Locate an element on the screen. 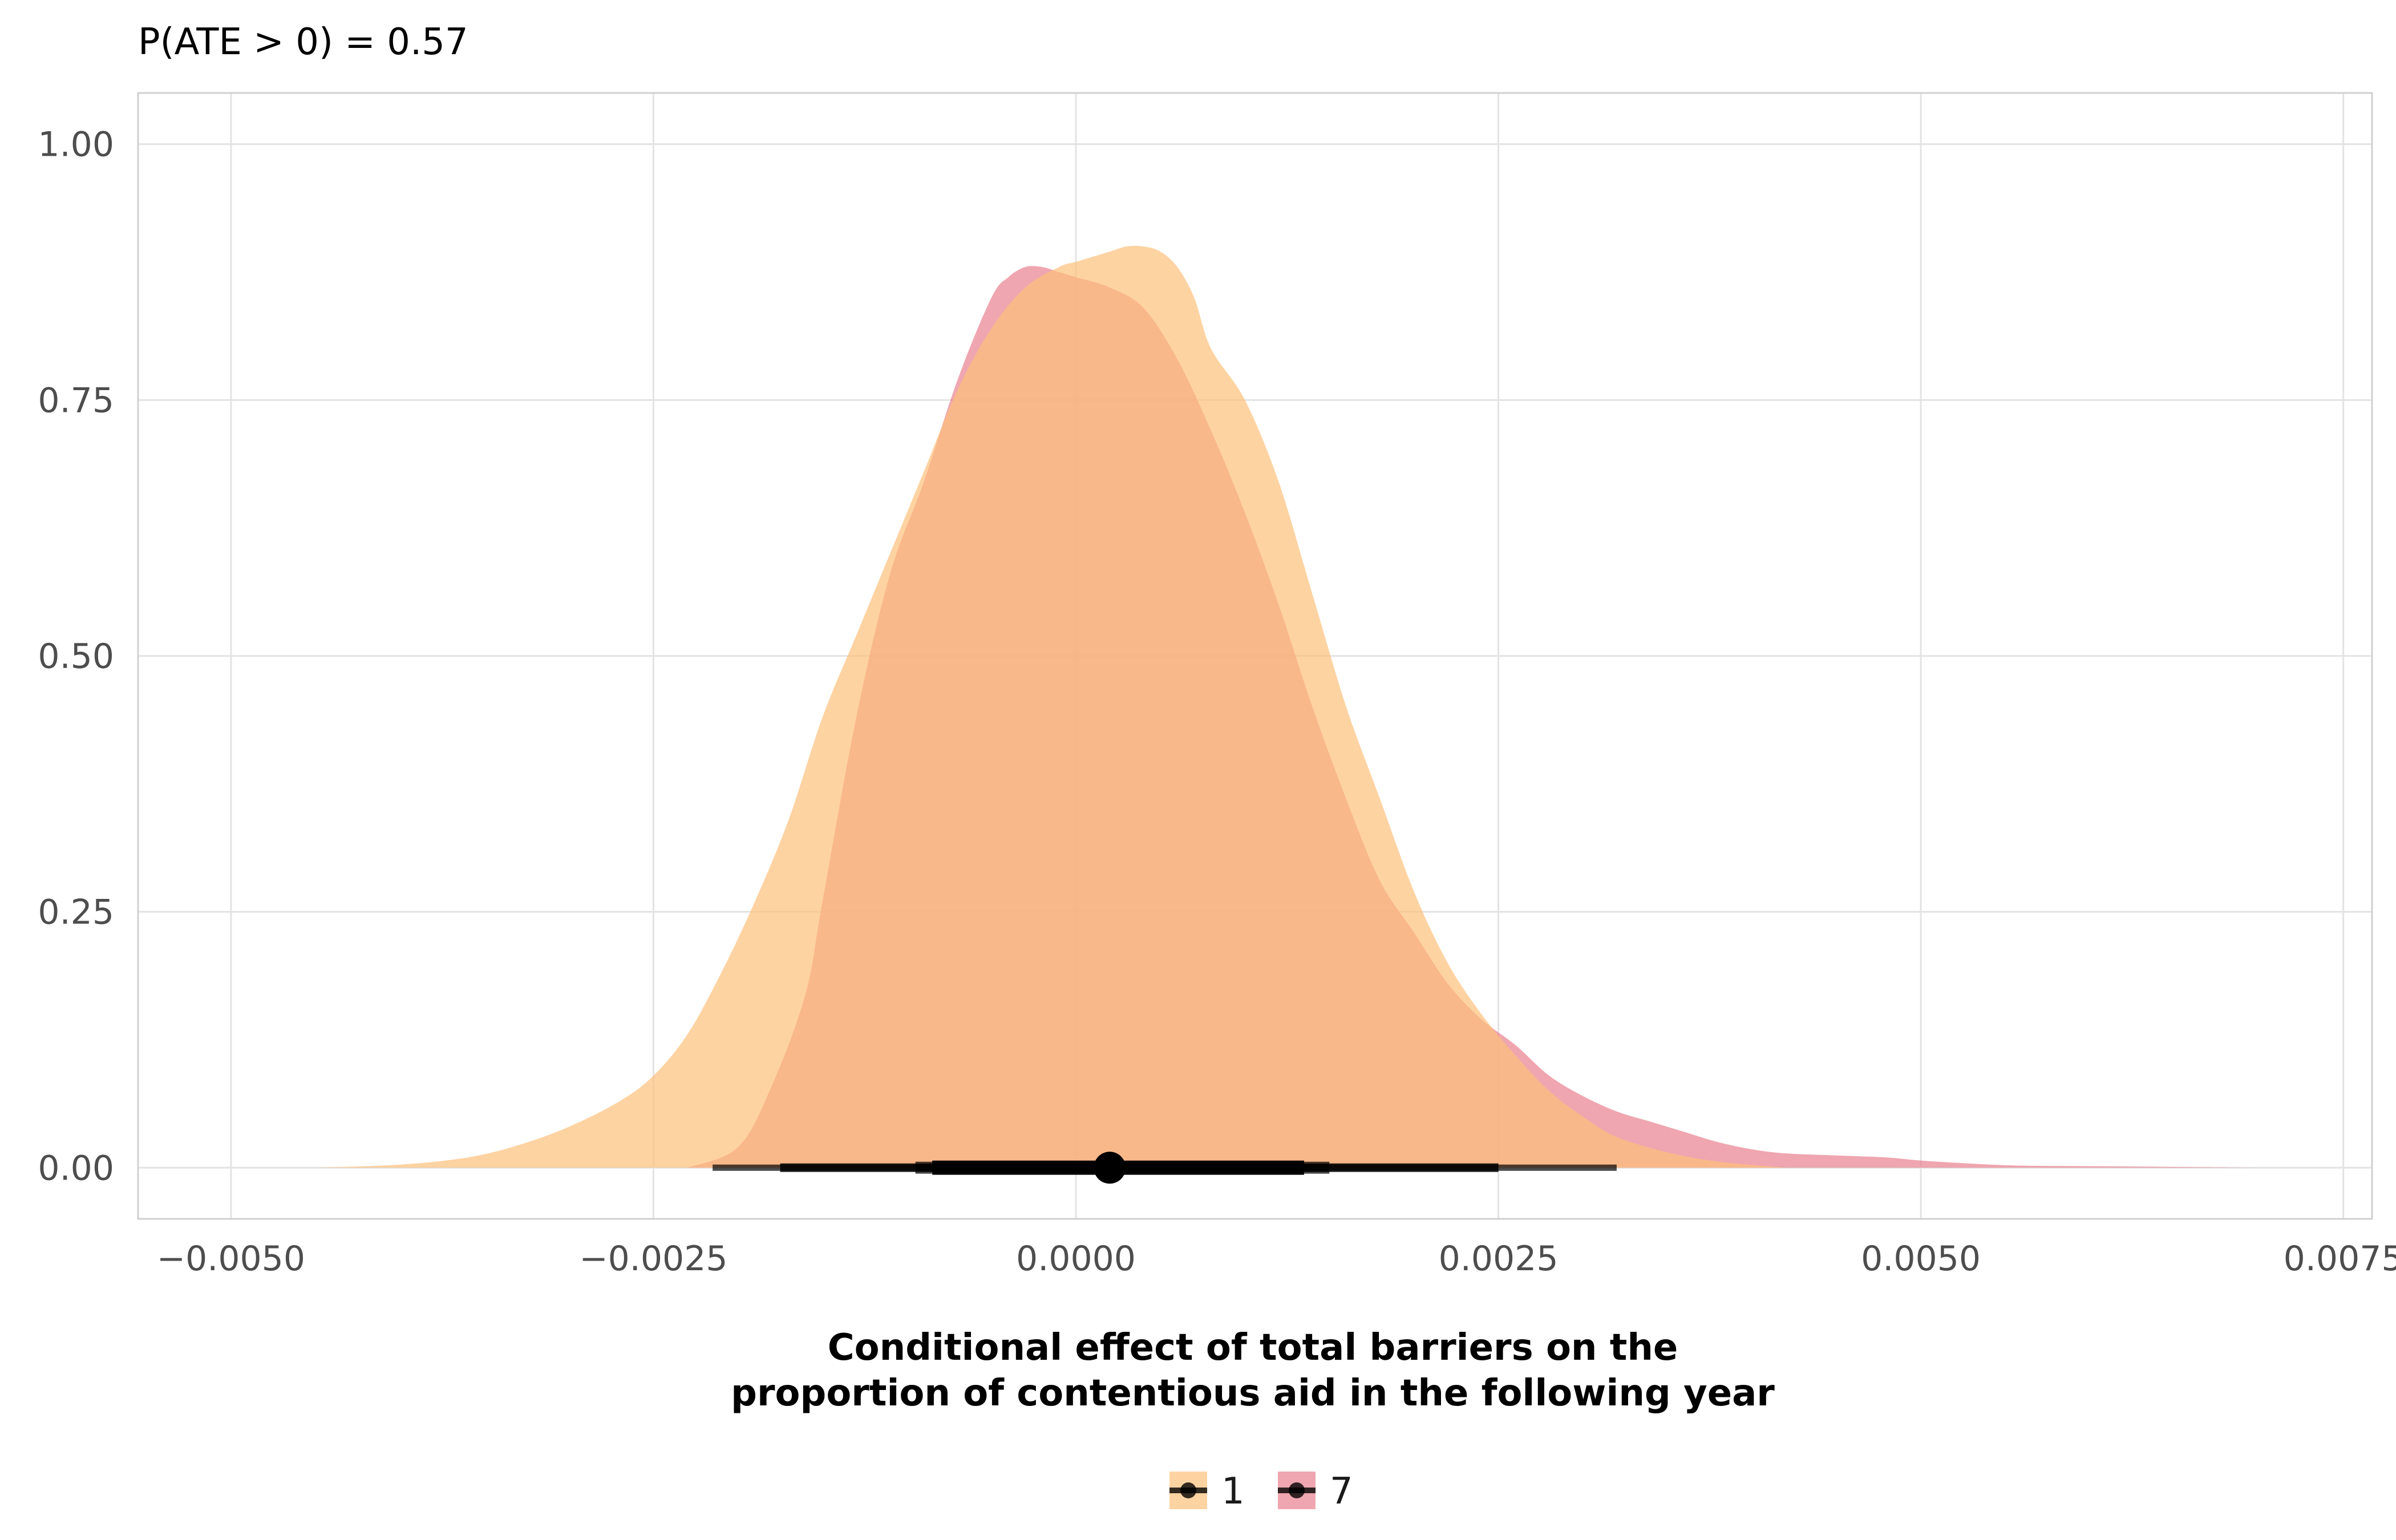 Image resolution: width=2396 pixels, height=1540 pixels. y-tick-label-1: 0.25 is located at coordinates (76, 913).